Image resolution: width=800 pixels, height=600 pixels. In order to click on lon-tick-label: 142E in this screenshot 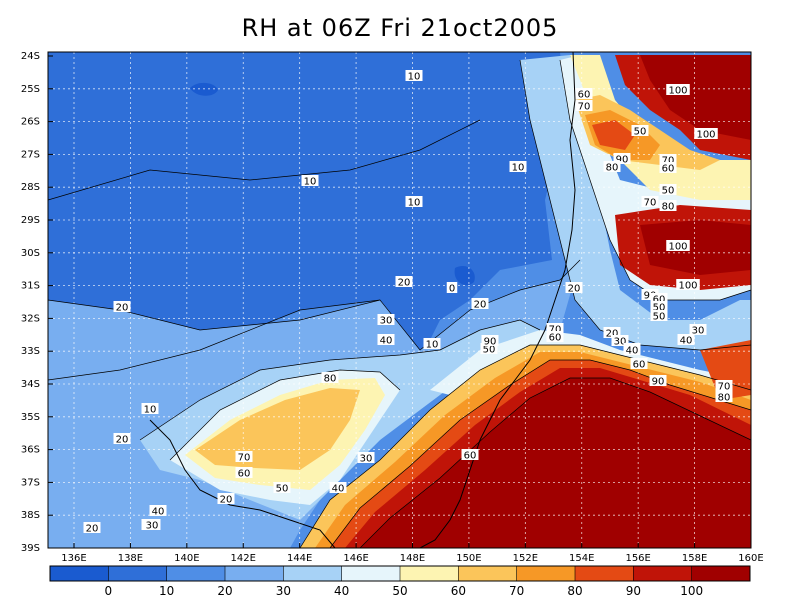, I will do `click(243, 558)`.